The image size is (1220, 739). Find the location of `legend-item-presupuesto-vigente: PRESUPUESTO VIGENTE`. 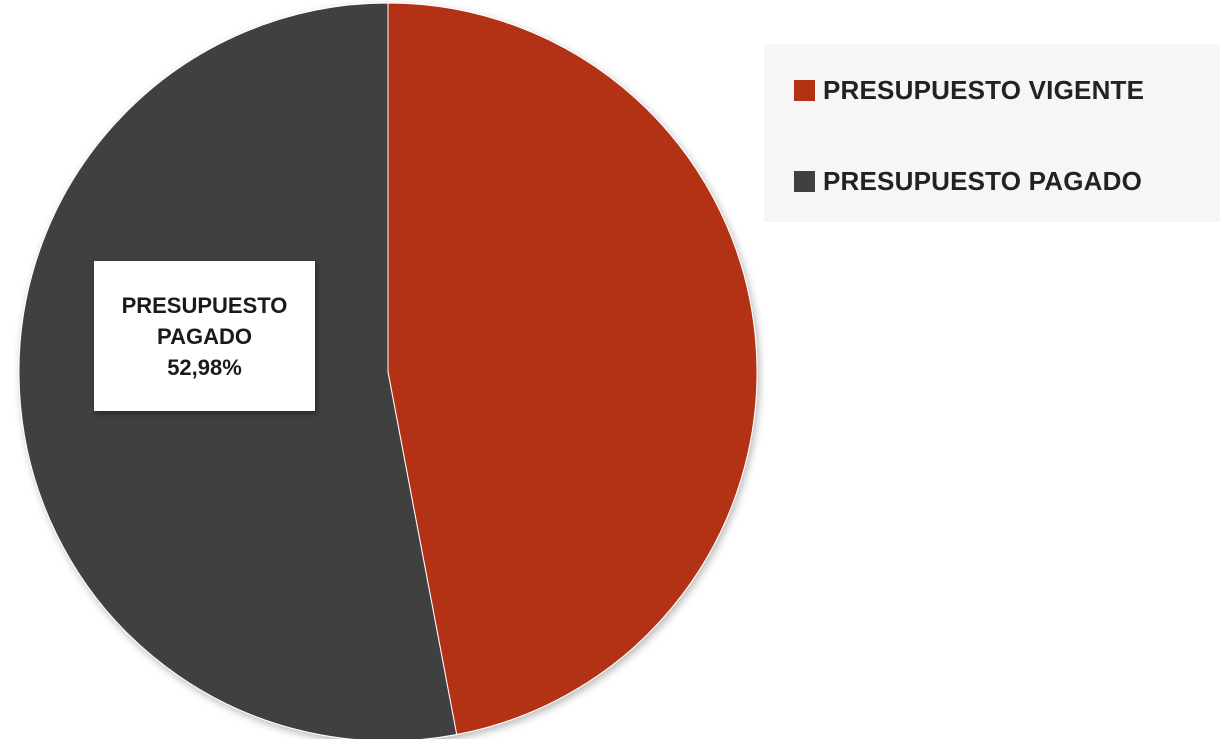

legend-item-presupuesto-vigente: PRESUPUESTO VIGENTE is located at coordinates (1007, 90).